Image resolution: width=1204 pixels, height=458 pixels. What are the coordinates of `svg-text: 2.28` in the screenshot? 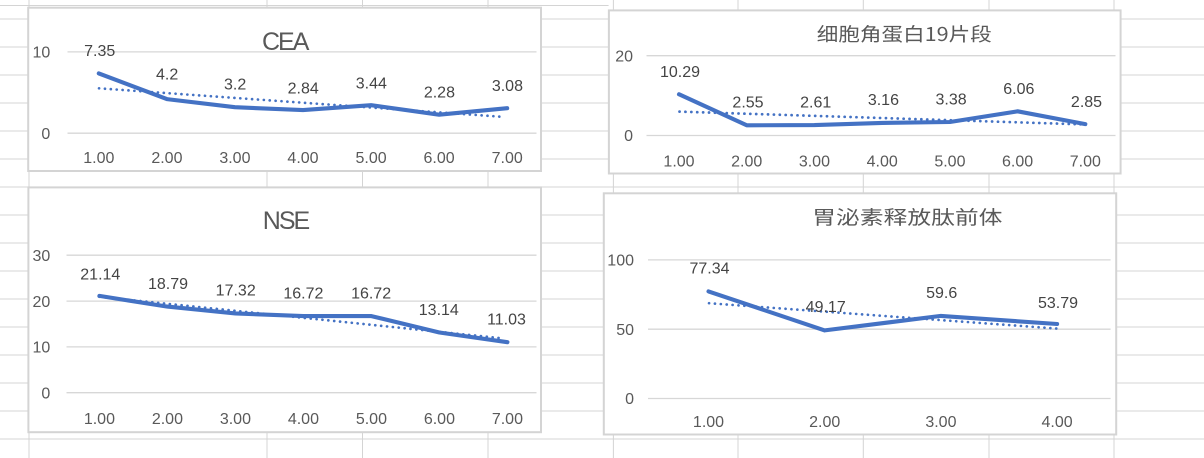 It's located at (439, 92).